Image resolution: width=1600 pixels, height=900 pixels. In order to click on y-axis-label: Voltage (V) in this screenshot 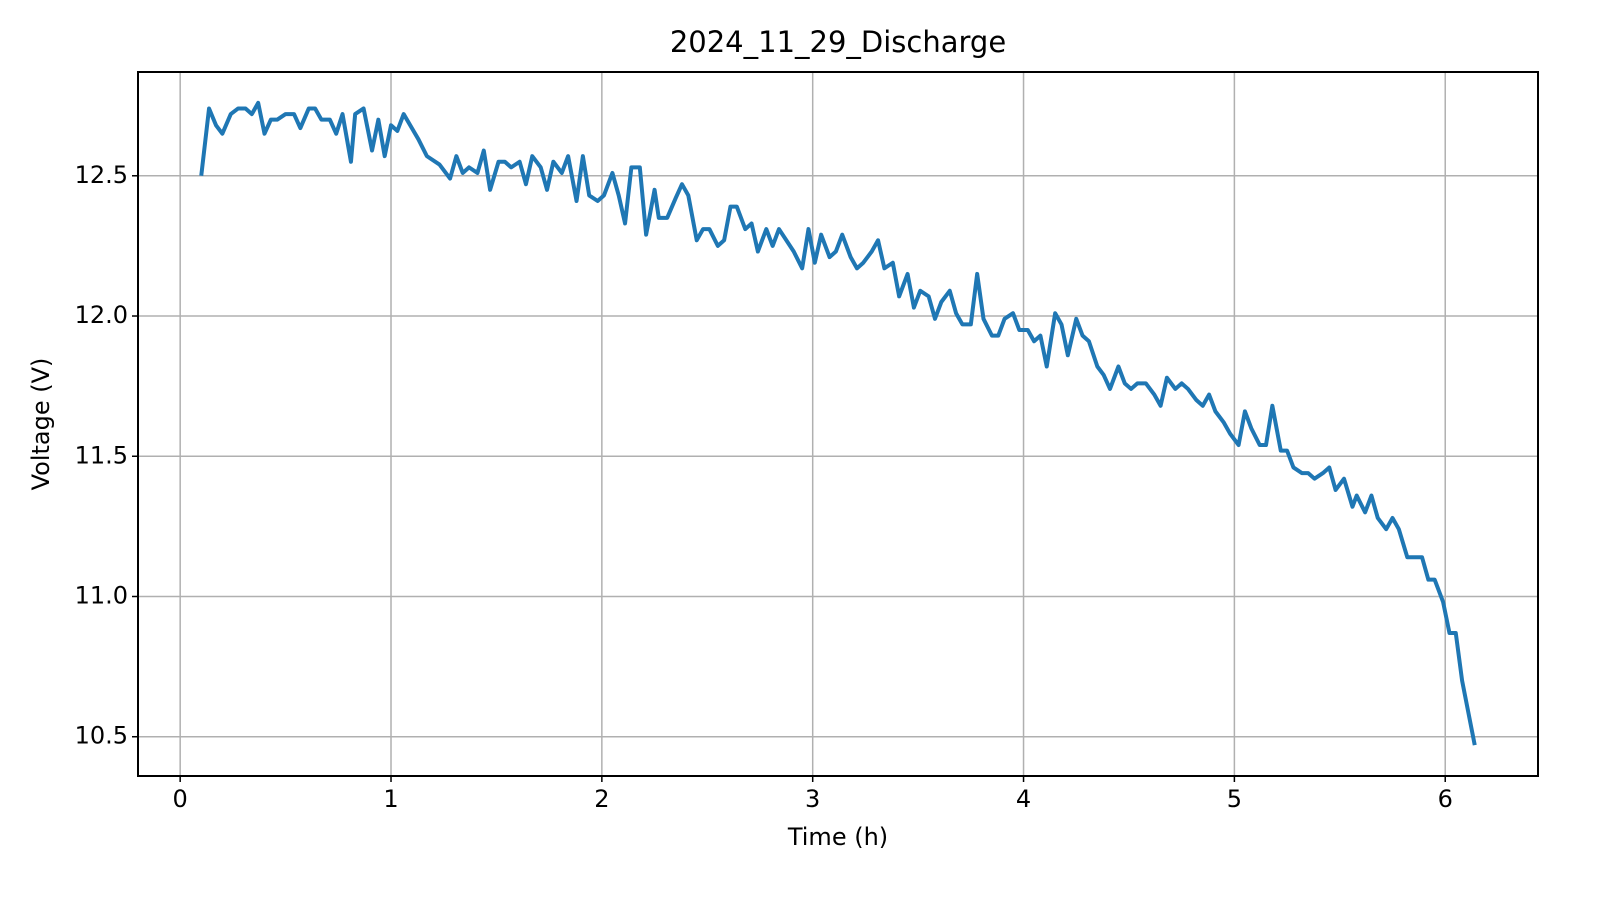, I will do `click(41, 424)`.